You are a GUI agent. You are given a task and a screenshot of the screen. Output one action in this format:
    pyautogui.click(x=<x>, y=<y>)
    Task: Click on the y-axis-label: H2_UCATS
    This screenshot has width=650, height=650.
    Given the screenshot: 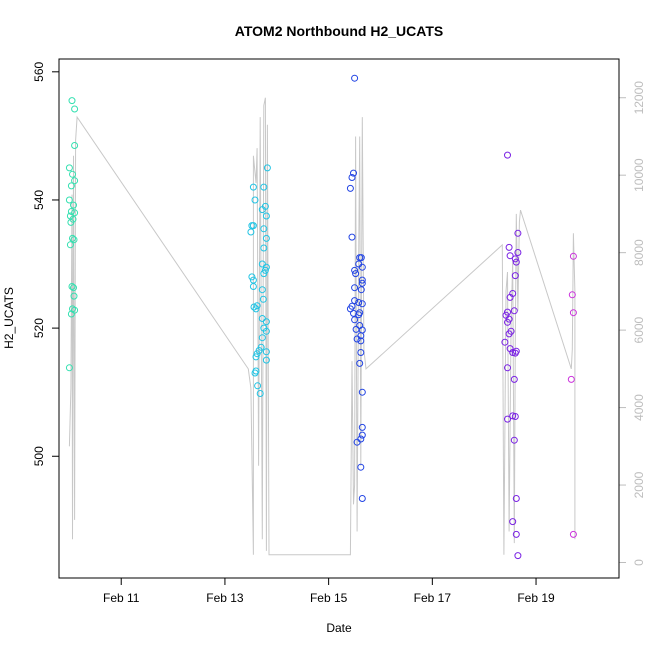 What is the action you would take?
    pyautogui.click(x=9, y=318)
    